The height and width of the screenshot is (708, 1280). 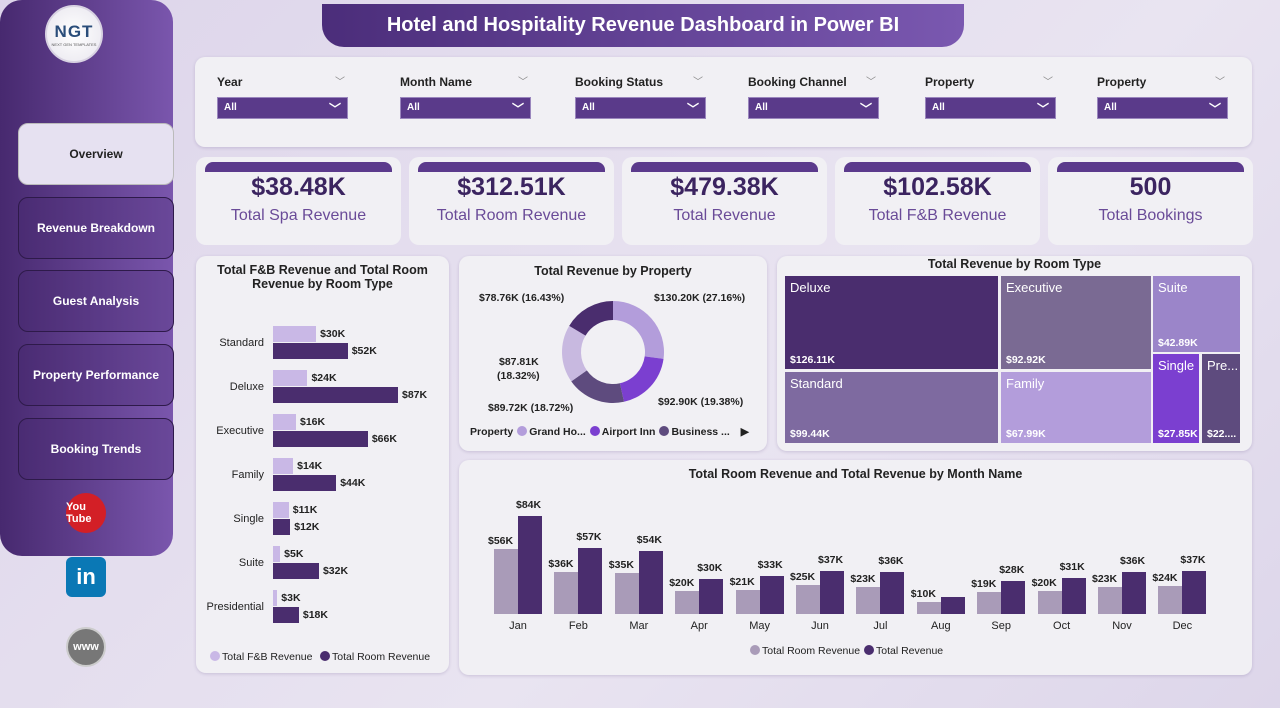 What do you see at coordinates (901, 651) in the screenshot?
I see `legend-item: Total Revenue` at bounding box center [901, 651].